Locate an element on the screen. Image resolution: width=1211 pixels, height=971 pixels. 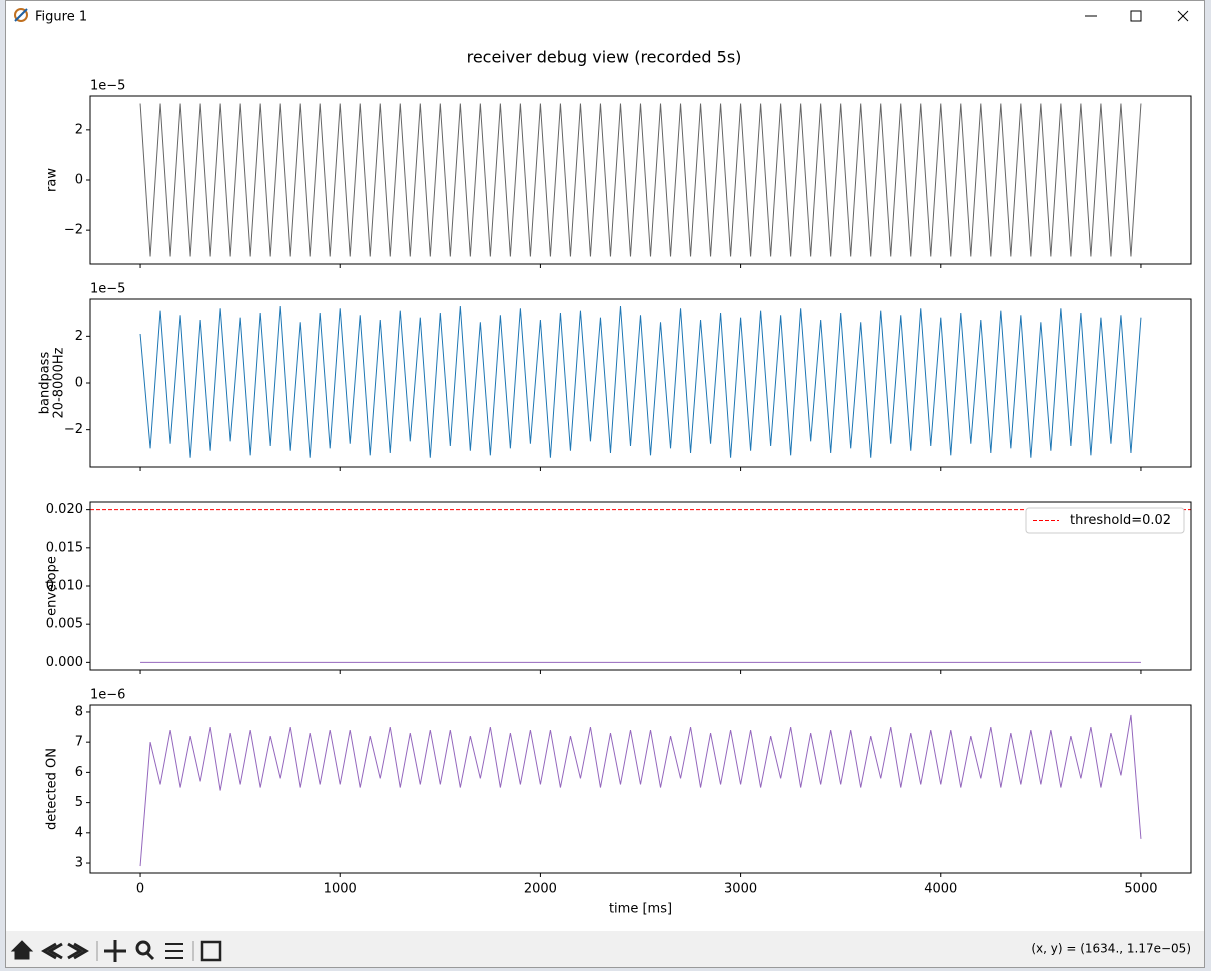
y-tick-label: 0.005 is located at coordinates (64, 624).